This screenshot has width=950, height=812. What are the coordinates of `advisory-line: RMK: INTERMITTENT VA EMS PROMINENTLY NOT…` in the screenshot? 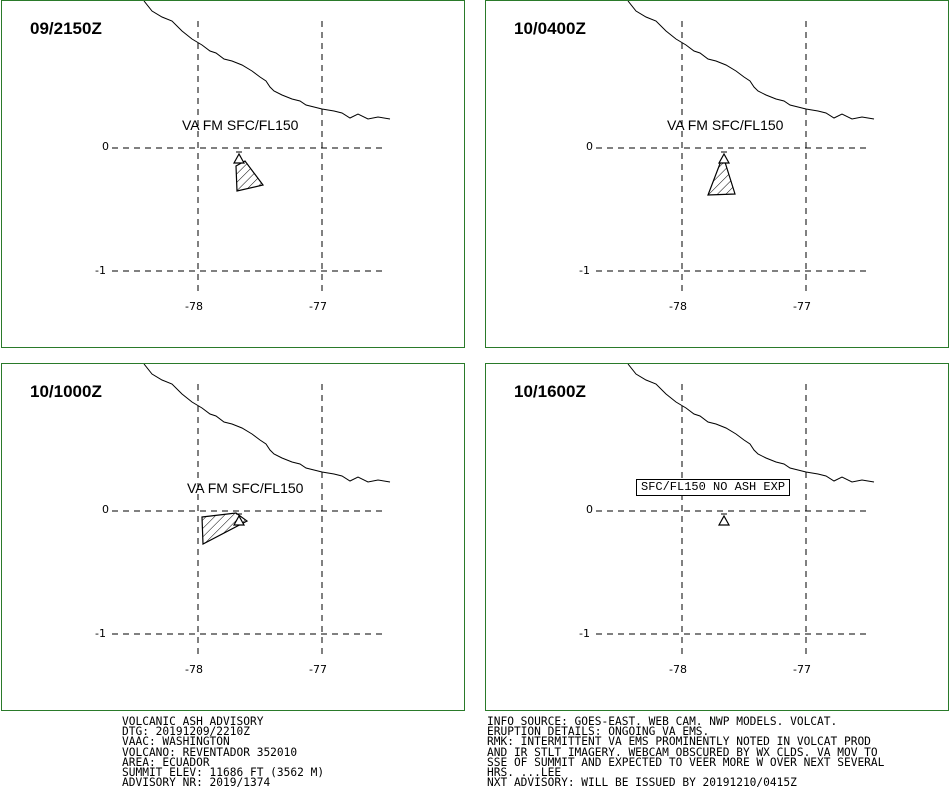 It's located at (679, 742).